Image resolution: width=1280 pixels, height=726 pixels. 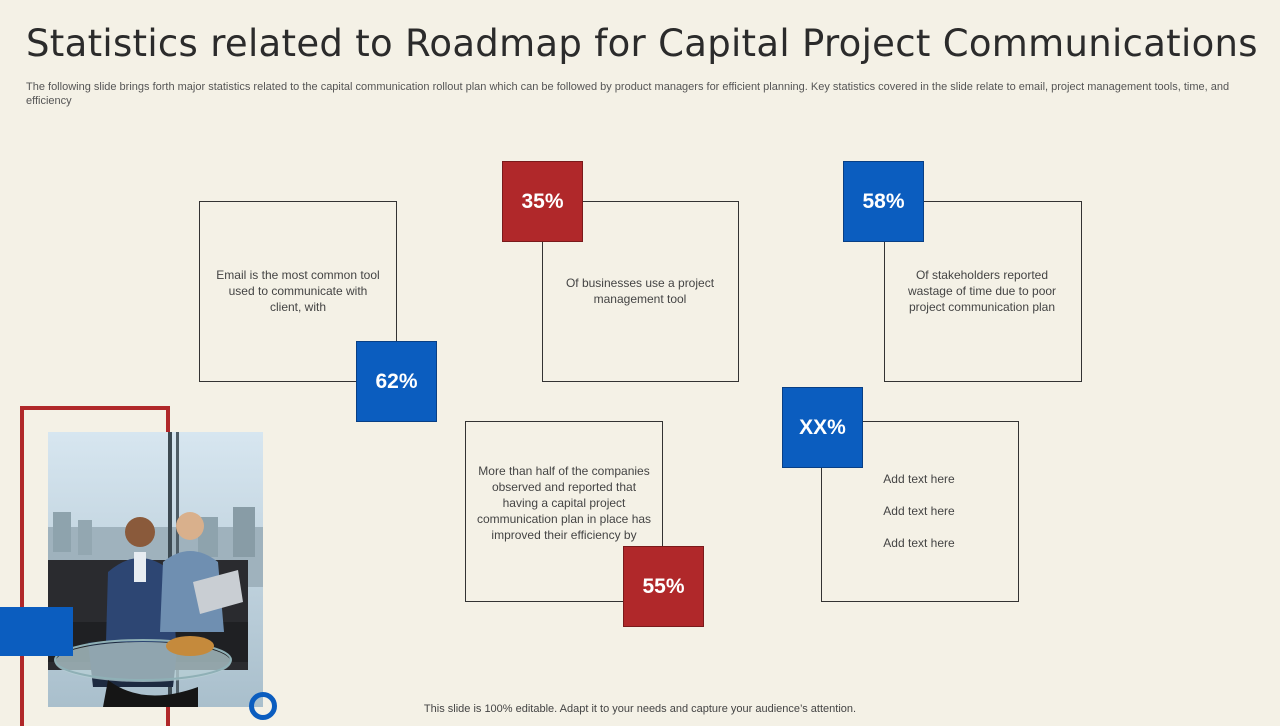 I want to click on stat-card-email, so click(x=298, y=291).